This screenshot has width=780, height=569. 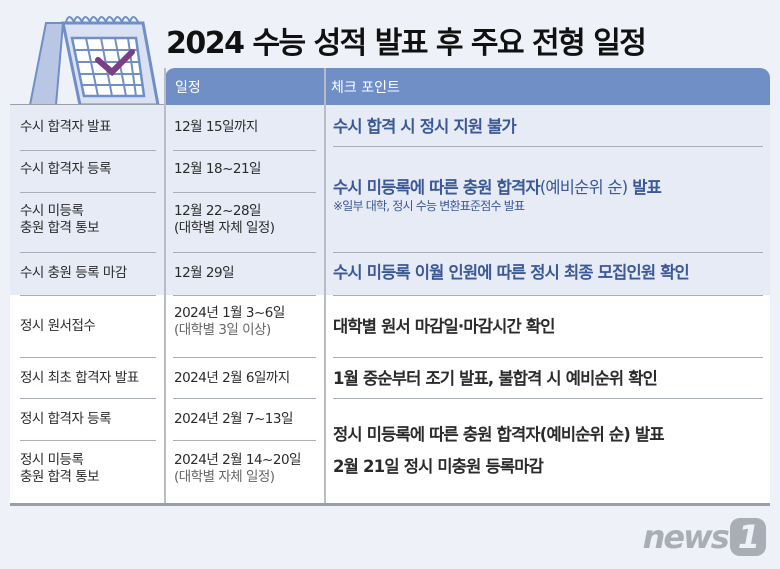 I want to click on checkpoint-text: 수시 미등록 이월 인원에 따른 정시 최종 모집인원 확인, so click(x=511, y=272).